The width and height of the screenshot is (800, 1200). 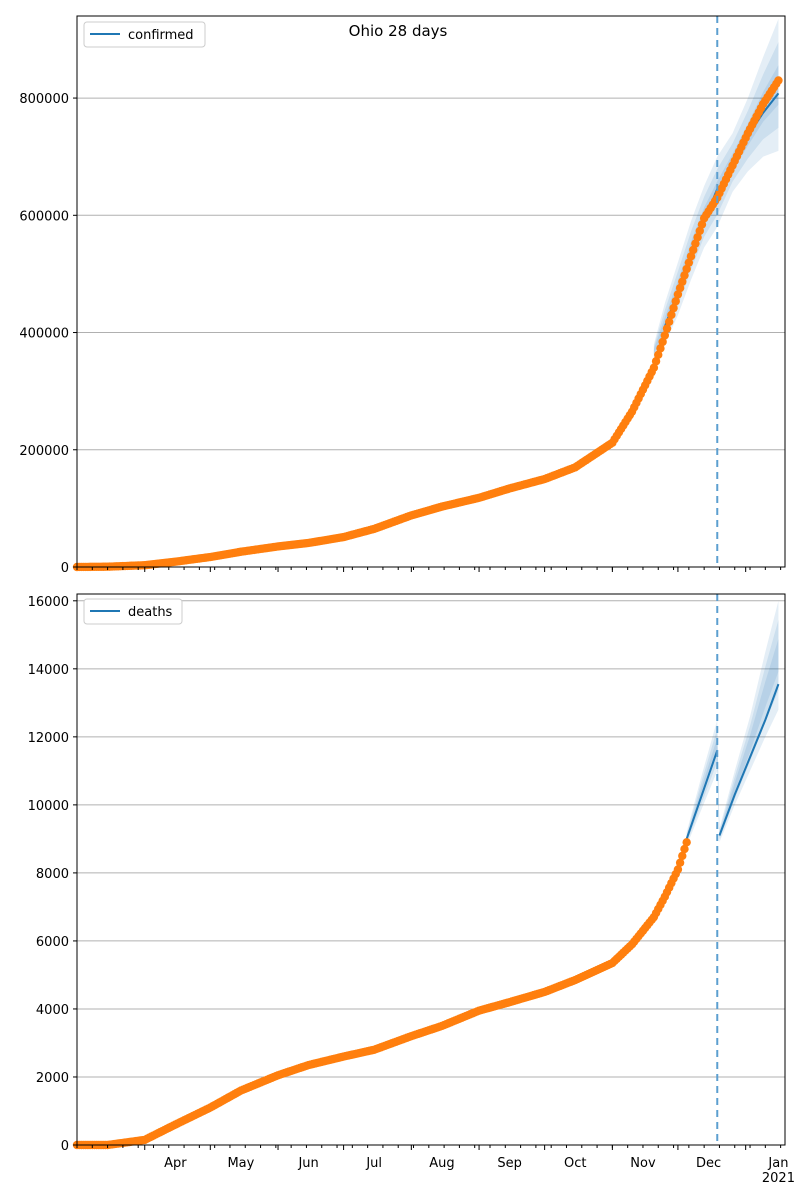 What do you see at coordinates (44, 216) in the screenshot?
I see `y-tick-label: 600000` at bounding box center [44, 216].